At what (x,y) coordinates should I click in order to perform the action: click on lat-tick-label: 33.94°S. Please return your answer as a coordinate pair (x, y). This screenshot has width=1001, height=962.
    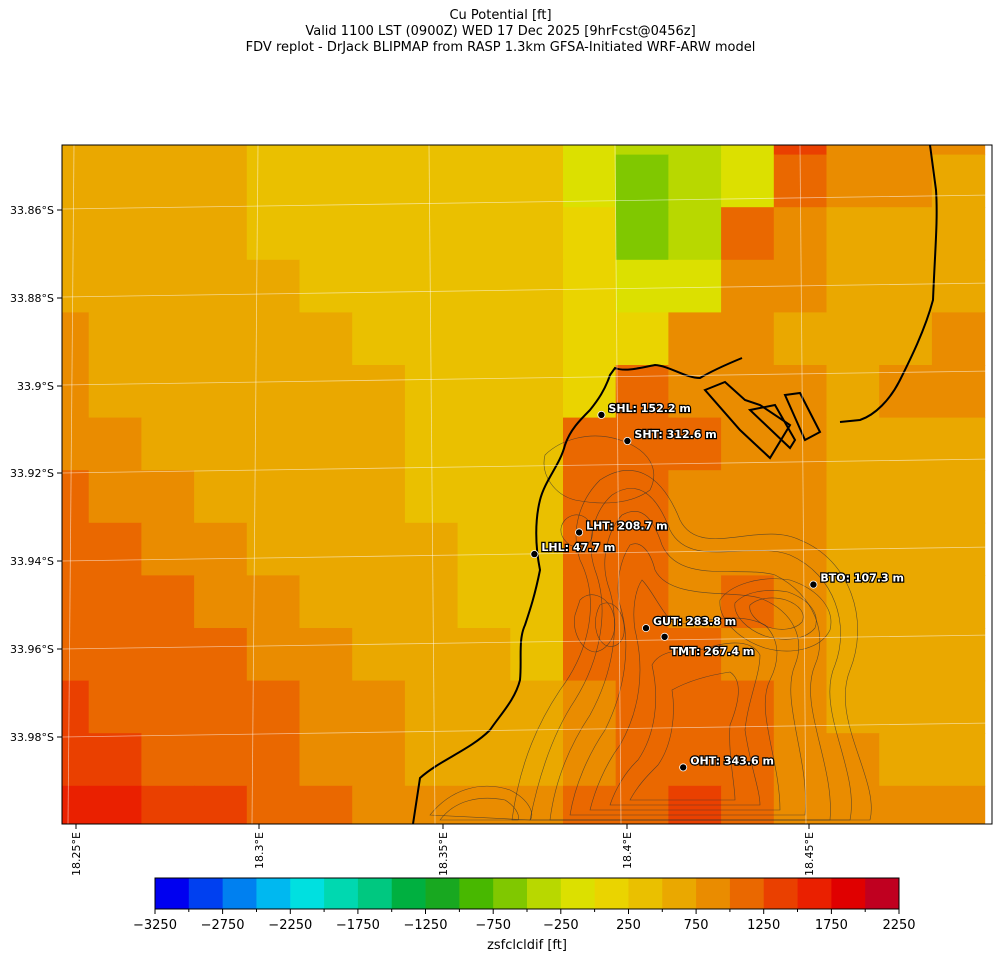
    Looking at the image, I should click on (32, 561).